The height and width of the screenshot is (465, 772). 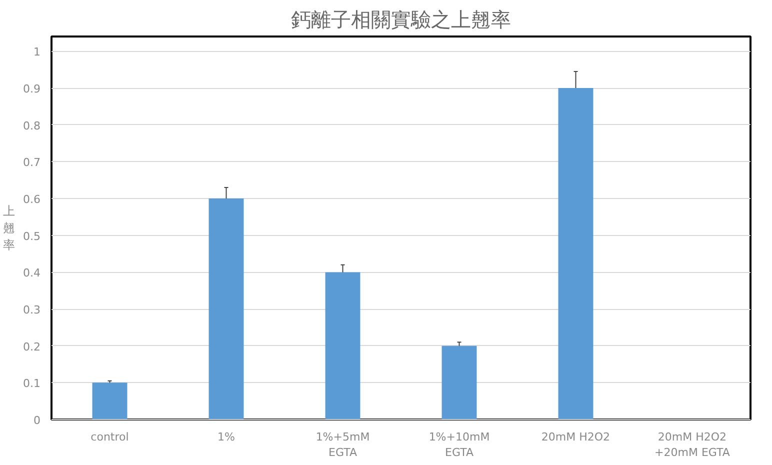 I want to click on y-tick-label: 0.1, so click(x=32, y=383).